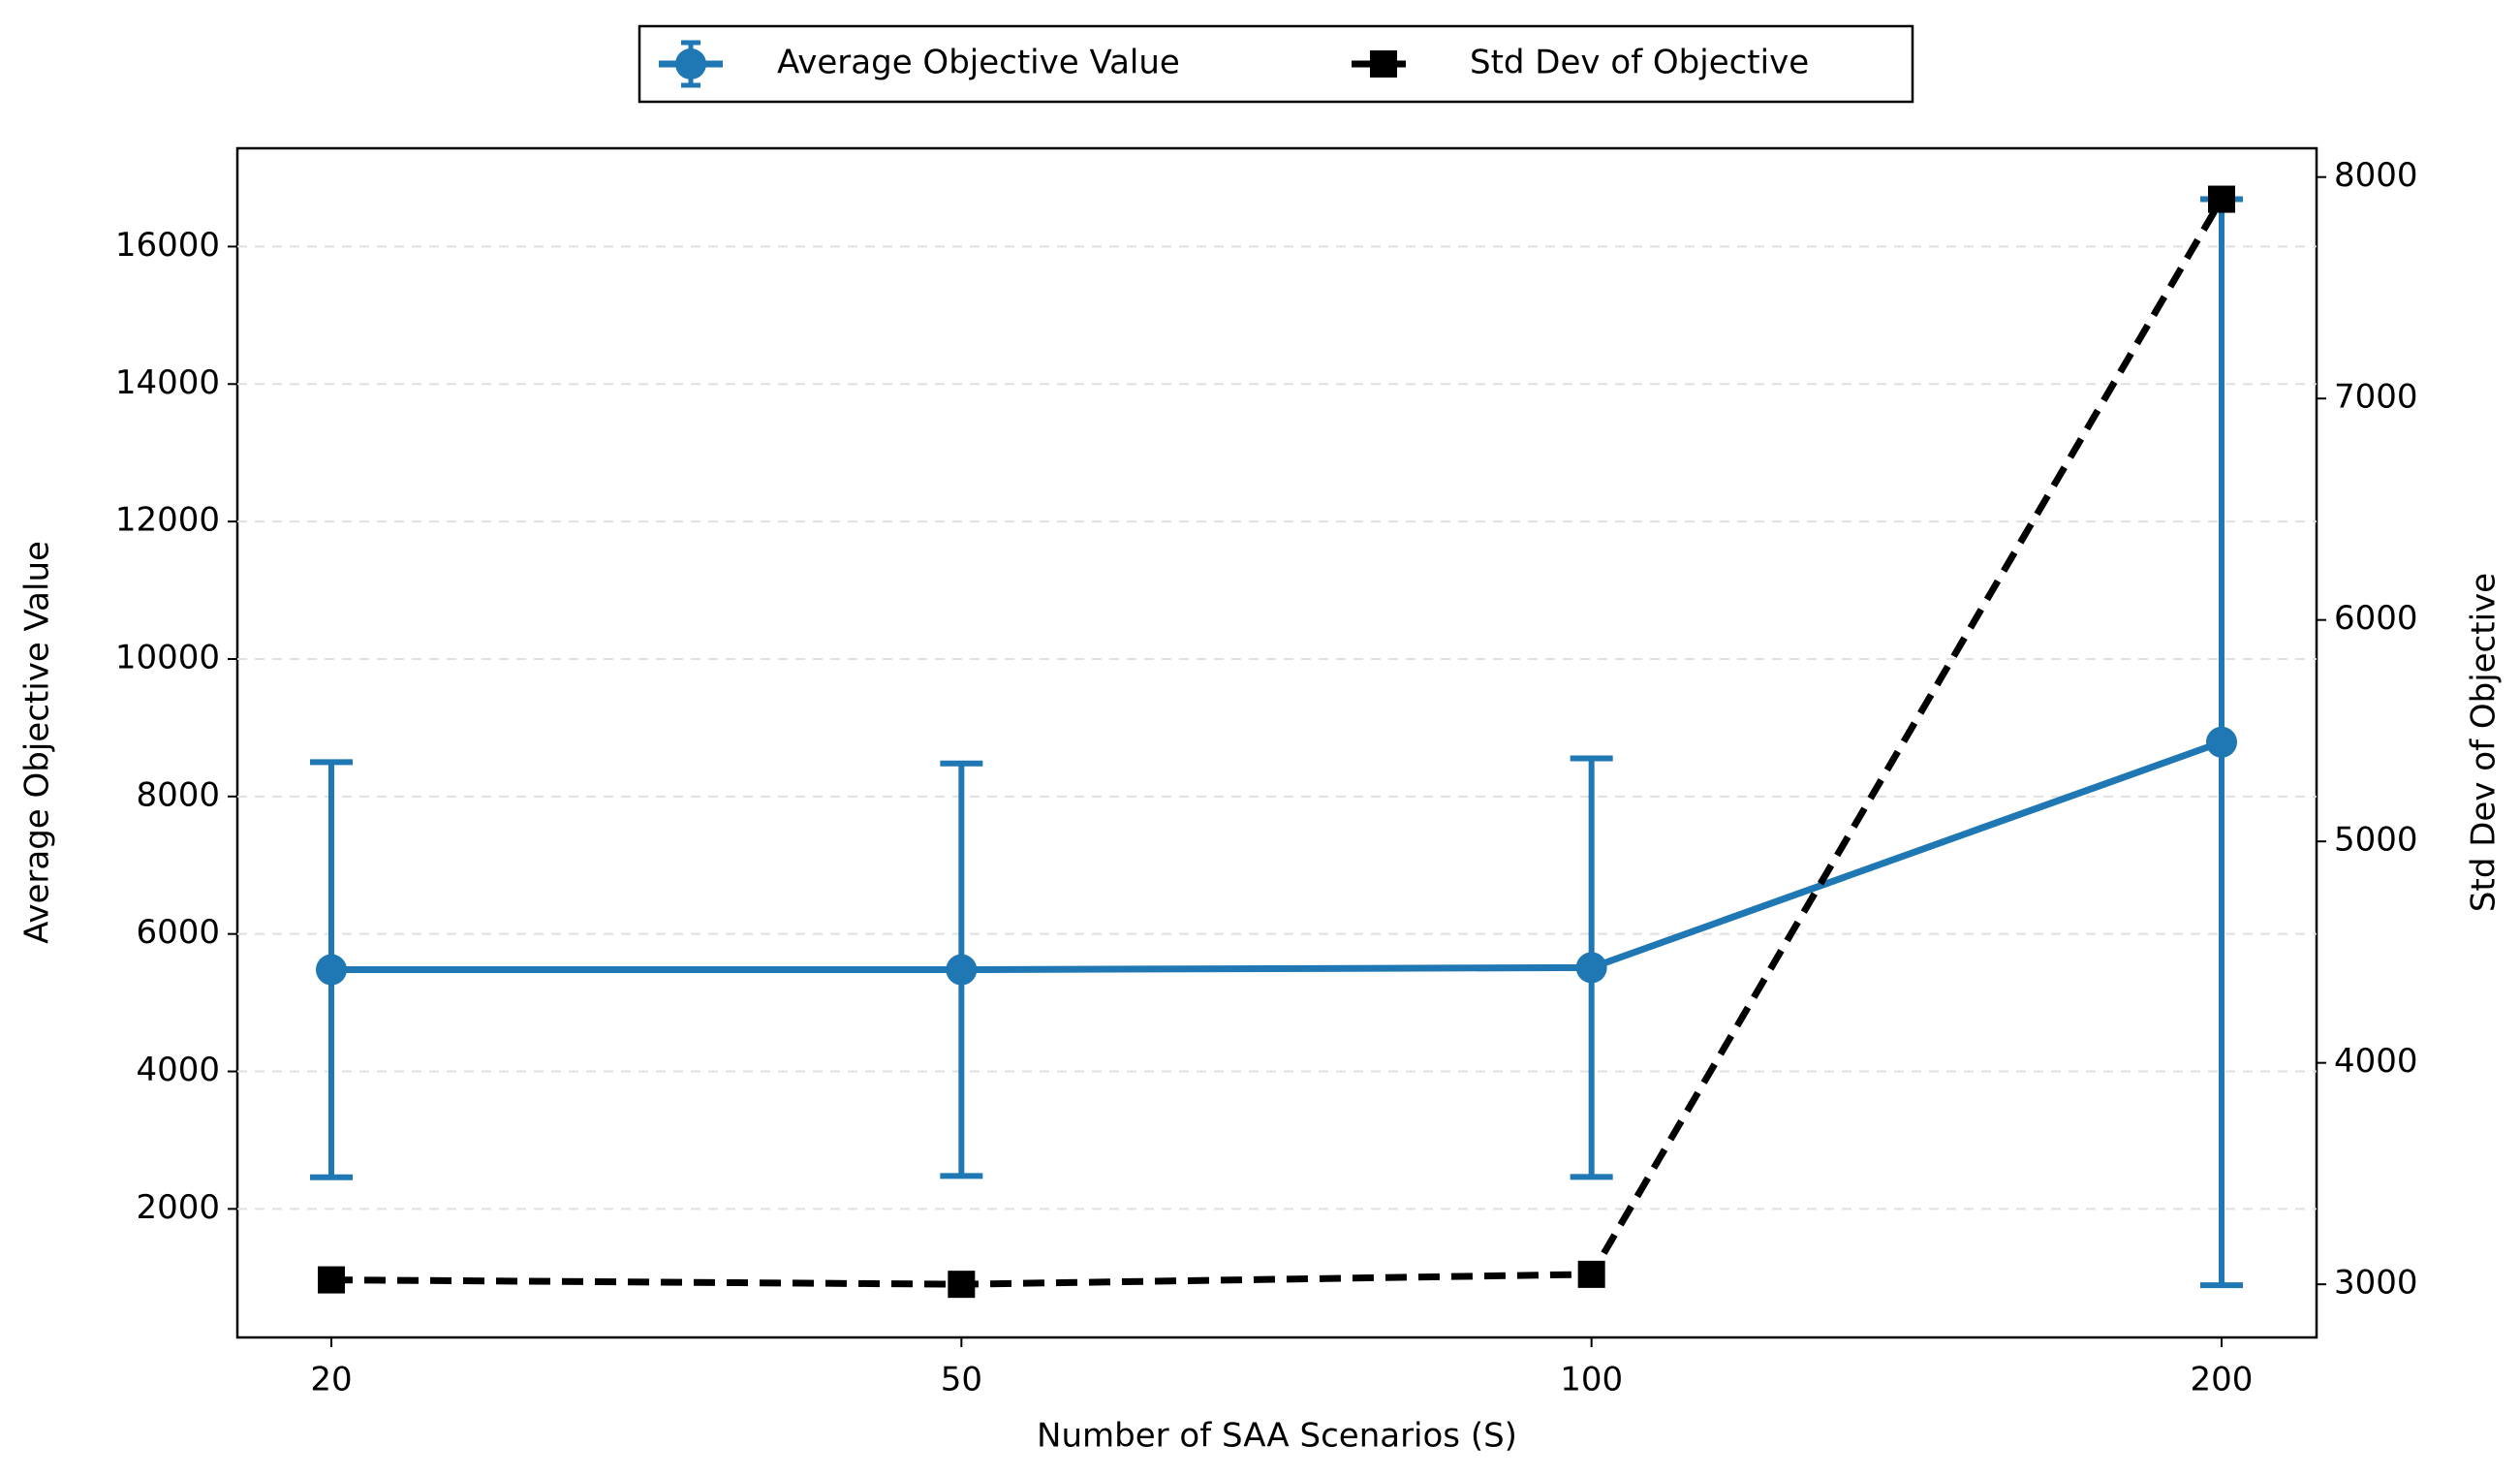 The height and width of the screenshot is (1477, 2520). I want to click on y-tick-label: 6000, so click(178, 932).